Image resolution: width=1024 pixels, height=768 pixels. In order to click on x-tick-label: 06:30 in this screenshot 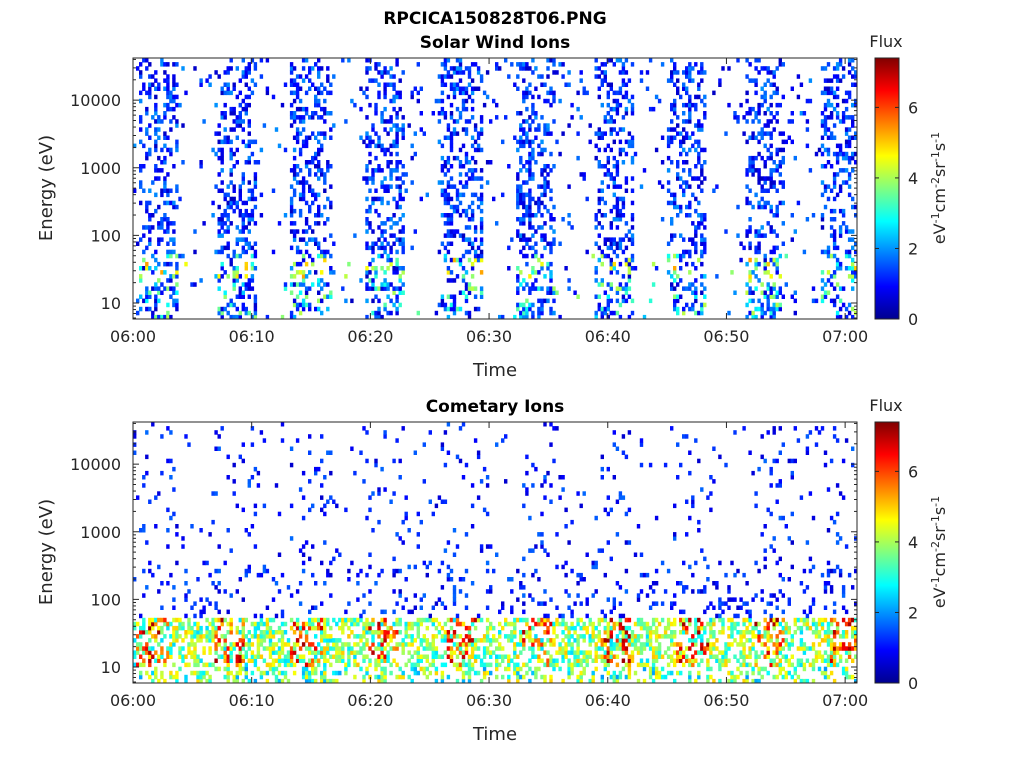, I will do `click(489, 336)`.